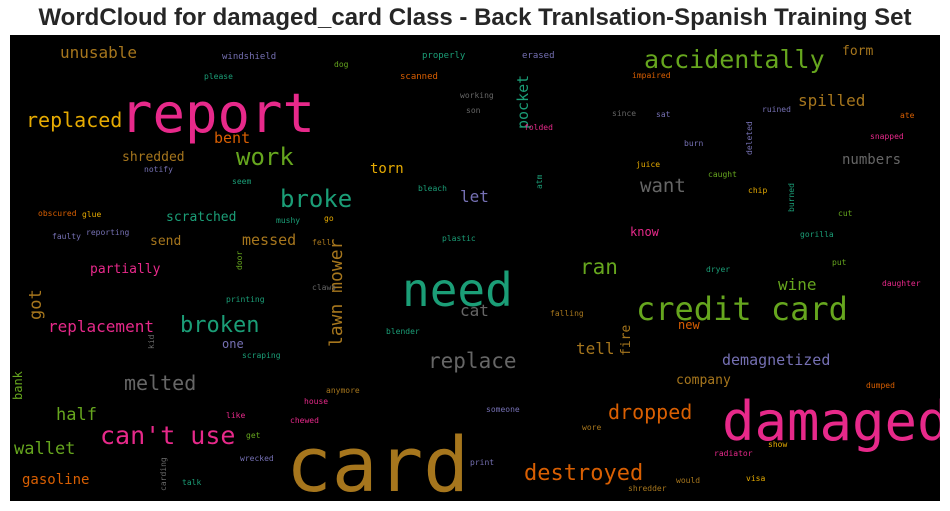 The width and height of the screenshot is (950, 511). What do you see at coordinates (482, 462) in the screenshot?
I see `word-print: print` at bounding box center [482, 462].